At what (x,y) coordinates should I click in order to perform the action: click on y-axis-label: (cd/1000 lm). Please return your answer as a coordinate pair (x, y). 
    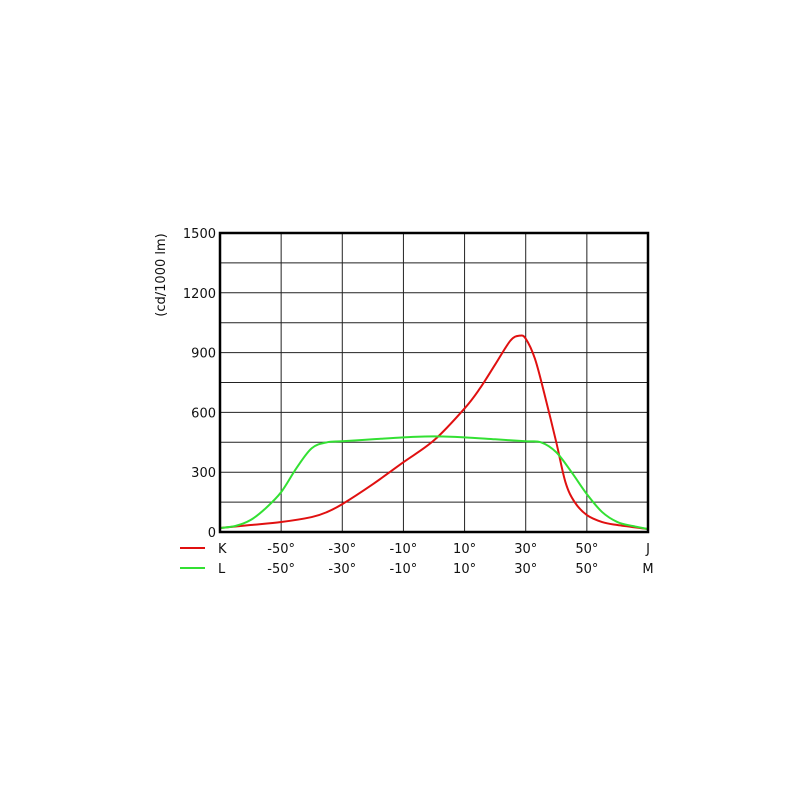
    Looking at the image, I should click on (161, 274).